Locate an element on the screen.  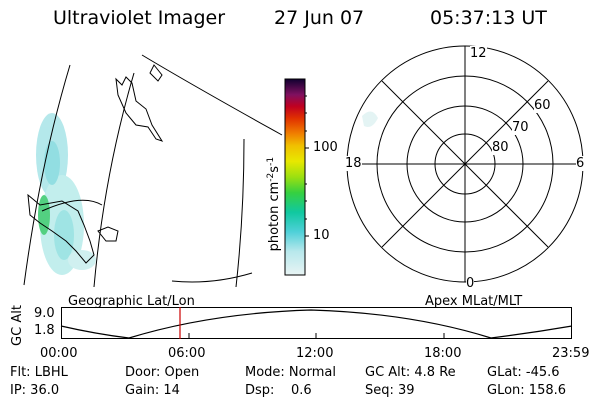
colorbar is located at coordinates (296, 177).